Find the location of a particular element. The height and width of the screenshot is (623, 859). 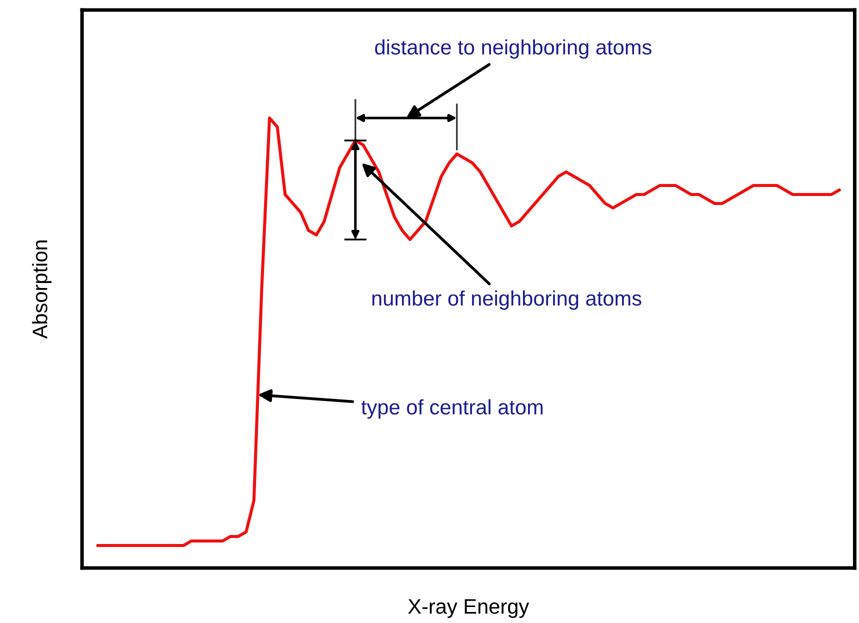

annotation: type of central atom is located at coordinates (452, 409).